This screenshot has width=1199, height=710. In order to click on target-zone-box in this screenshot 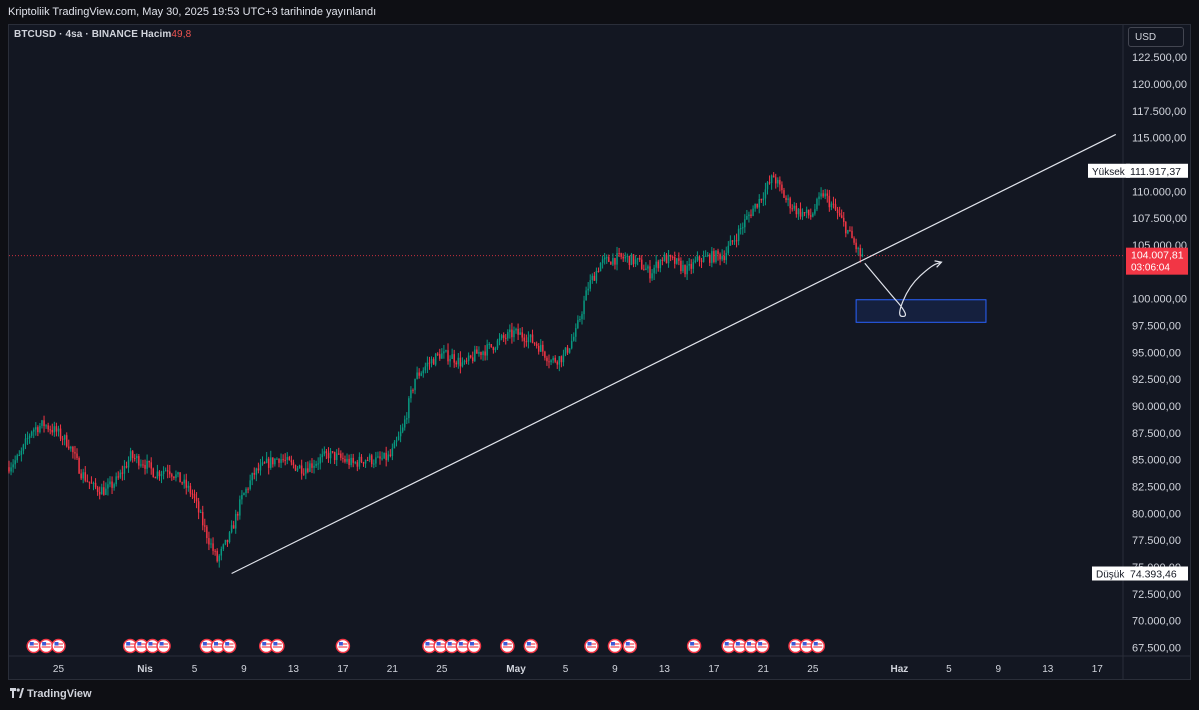, I will do `click(921, 311)`.